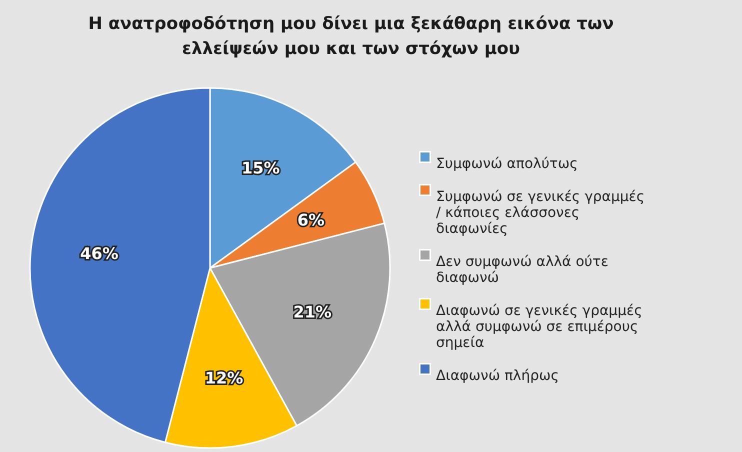  I want to click on data-label: 15%, so click(261, 168).